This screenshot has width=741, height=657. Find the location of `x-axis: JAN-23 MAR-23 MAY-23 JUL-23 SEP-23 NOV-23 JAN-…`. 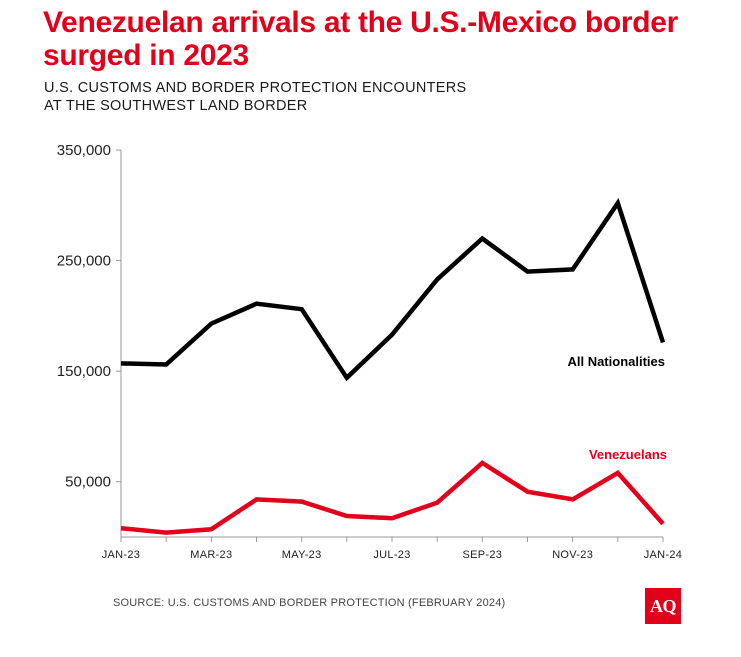

x-axis: JAN-23 MAR-23 MAY-23 JUL-23 SEP-23 NOV-23 JAN-… is located at coordinates (392, 548).